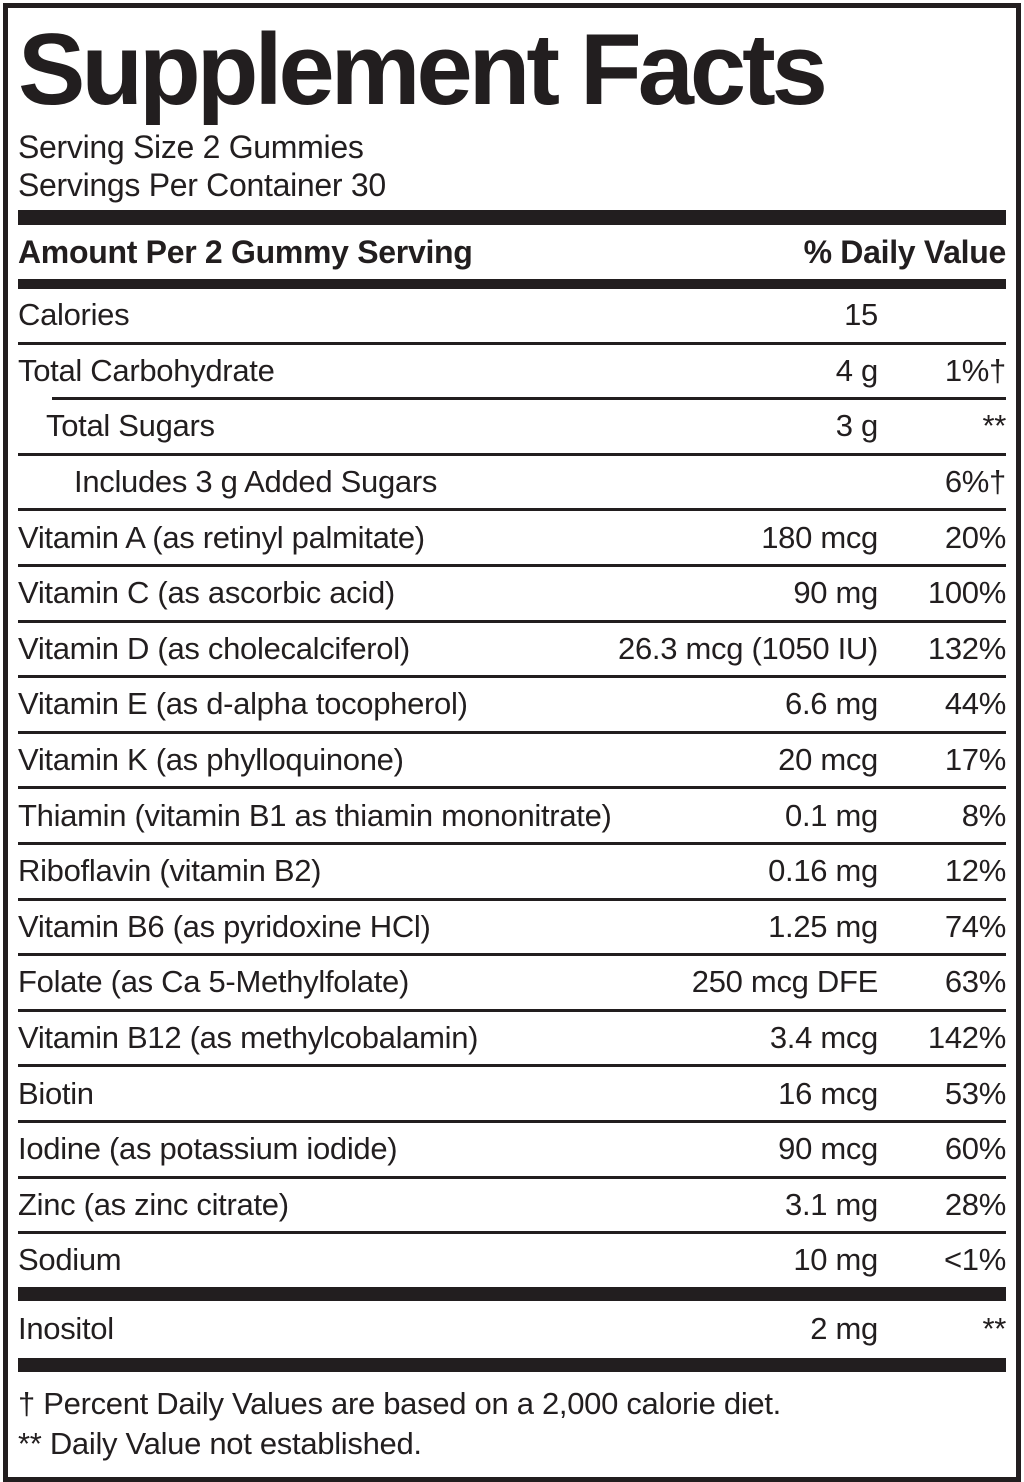 The image size is (1024, 1482). What do you see at coordinates (221, 537) in the screenshot?
I see `nutrient-name: Vitamin A (as retinyl palmitate)` at bounding box center [221, 537].